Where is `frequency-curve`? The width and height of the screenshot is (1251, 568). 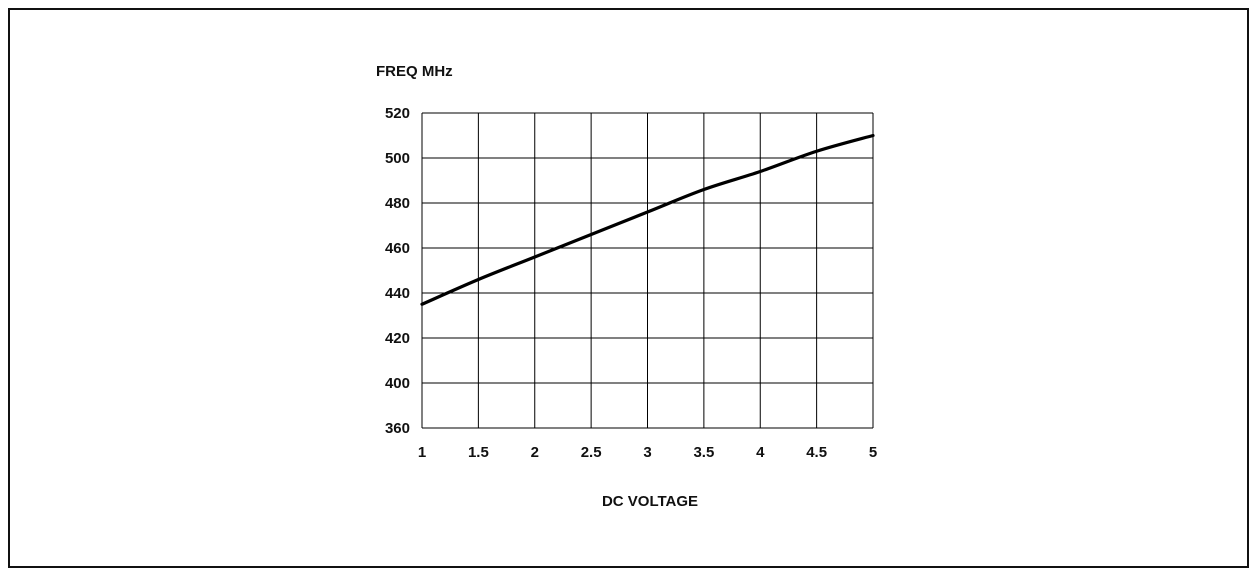
frequency-curve is located at coordinates (647, 219).